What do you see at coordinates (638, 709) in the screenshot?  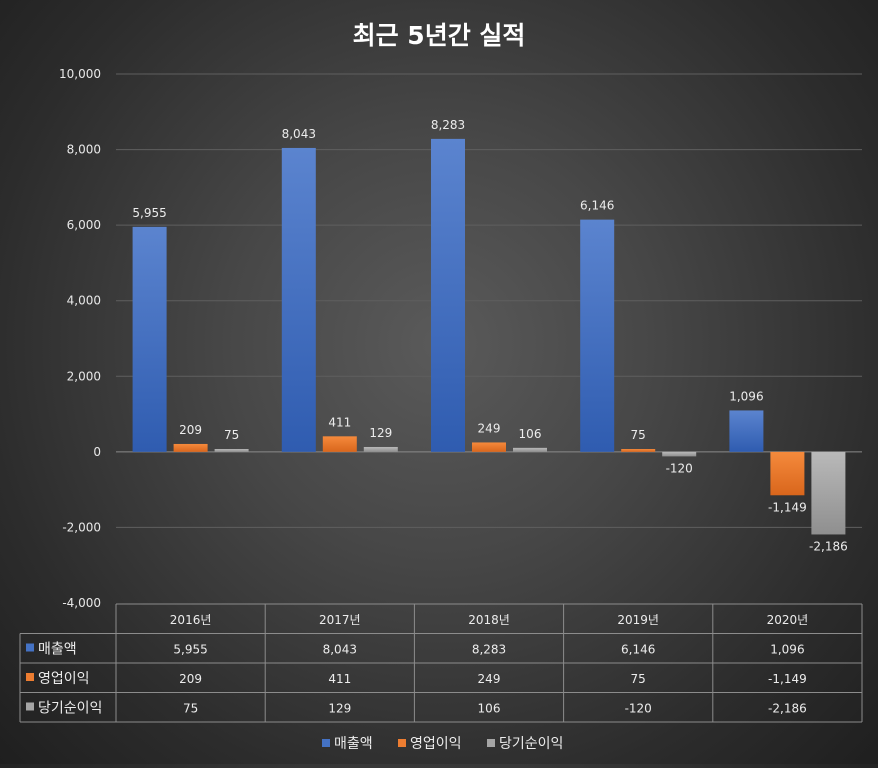 I see `table-cell: -120` at bounding box center [638, 709].